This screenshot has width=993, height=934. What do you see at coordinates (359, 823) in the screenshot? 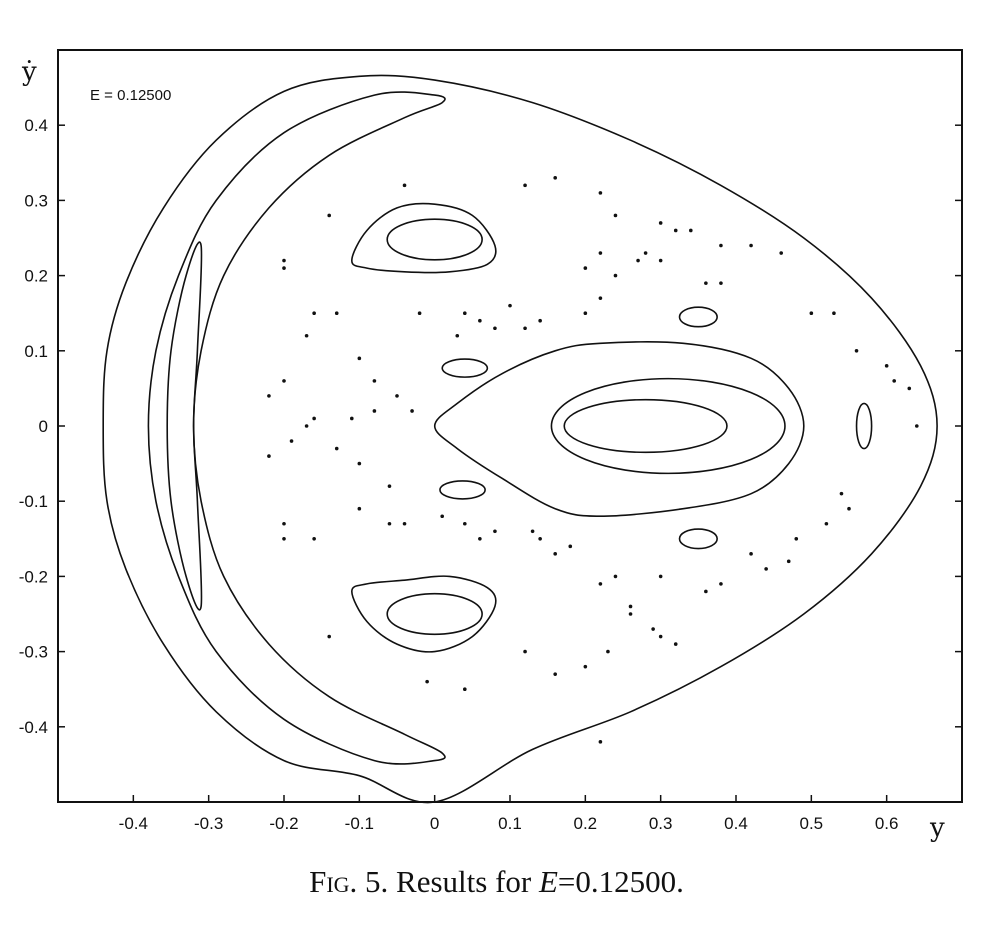
I see `x-tick-label: -0.1` at bounding box center [359, 823].